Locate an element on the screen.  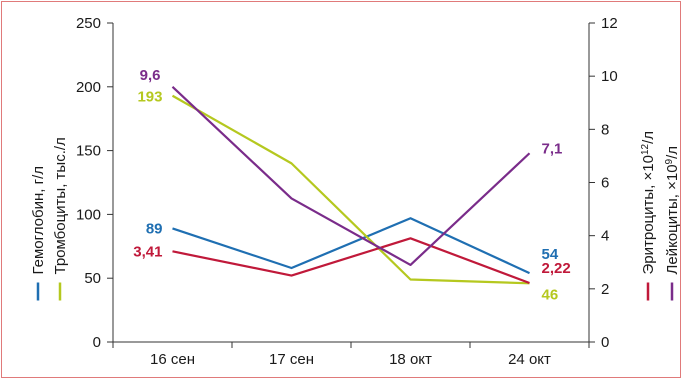
x-tick-label: 16 сен is located at coordinates (172, 359).